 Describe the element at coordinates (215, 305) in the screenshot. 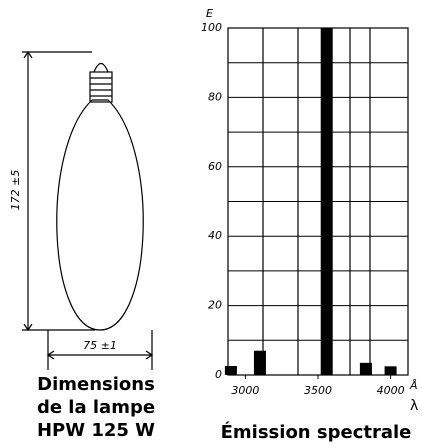

I see `y-tick-label: 20` at that location.